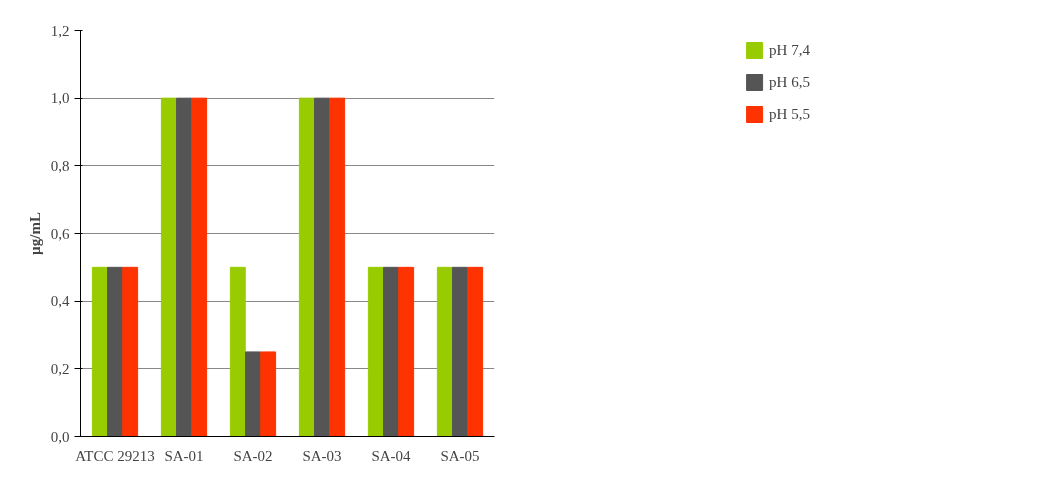 Image resolution: width=1060 pixels, height=496 pixels. Describe the element at coordinates (391, 455) in the screenshot. I see `x-tick-label: SA-04` at that location.